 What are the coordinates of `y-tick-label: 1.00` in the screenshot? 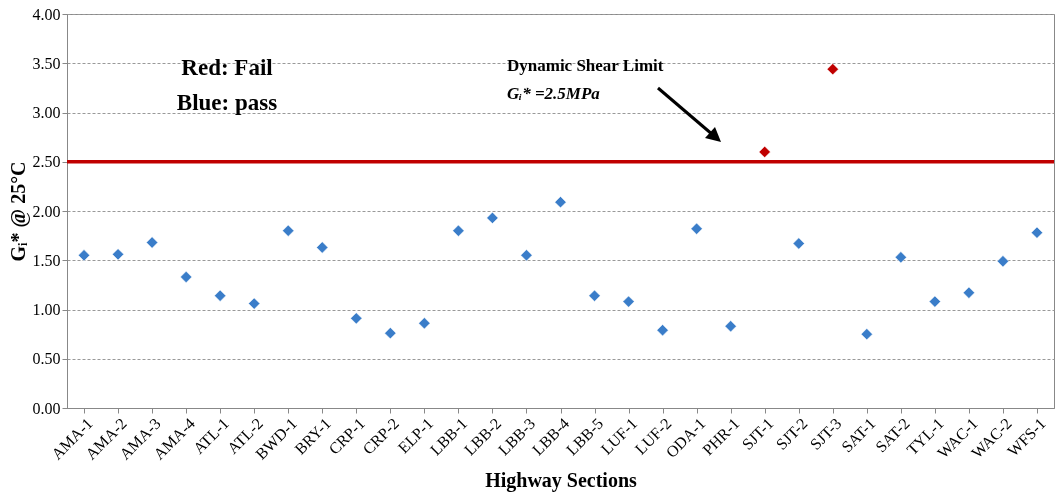 It's located at (46, 309).